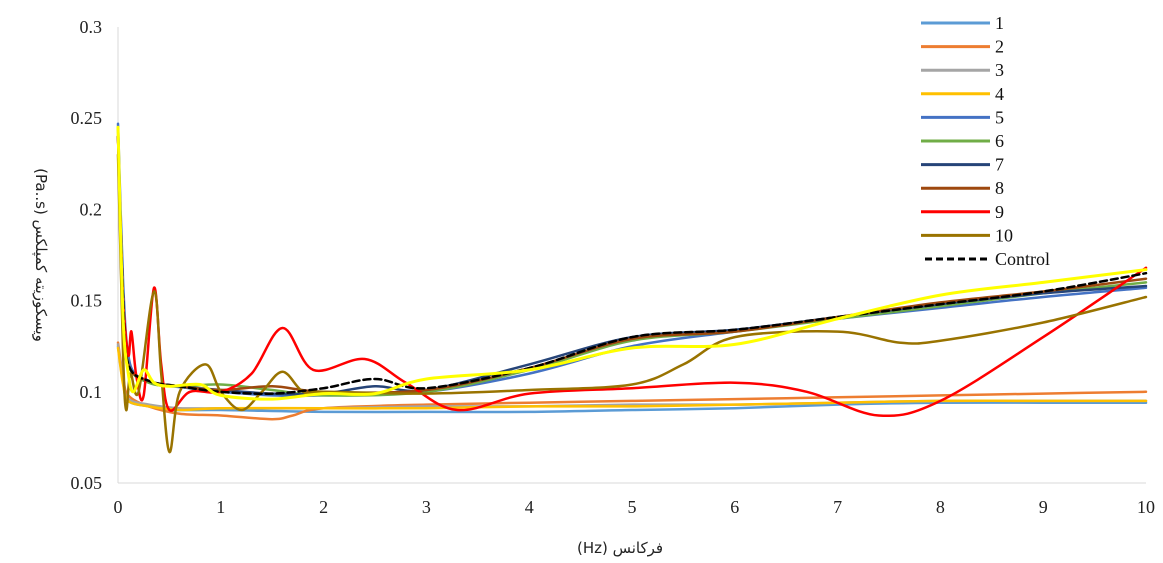 Image resolution: width=1163 pixels, height=563 pixels. I want to click on legend-label: 2, so click(999, 47).